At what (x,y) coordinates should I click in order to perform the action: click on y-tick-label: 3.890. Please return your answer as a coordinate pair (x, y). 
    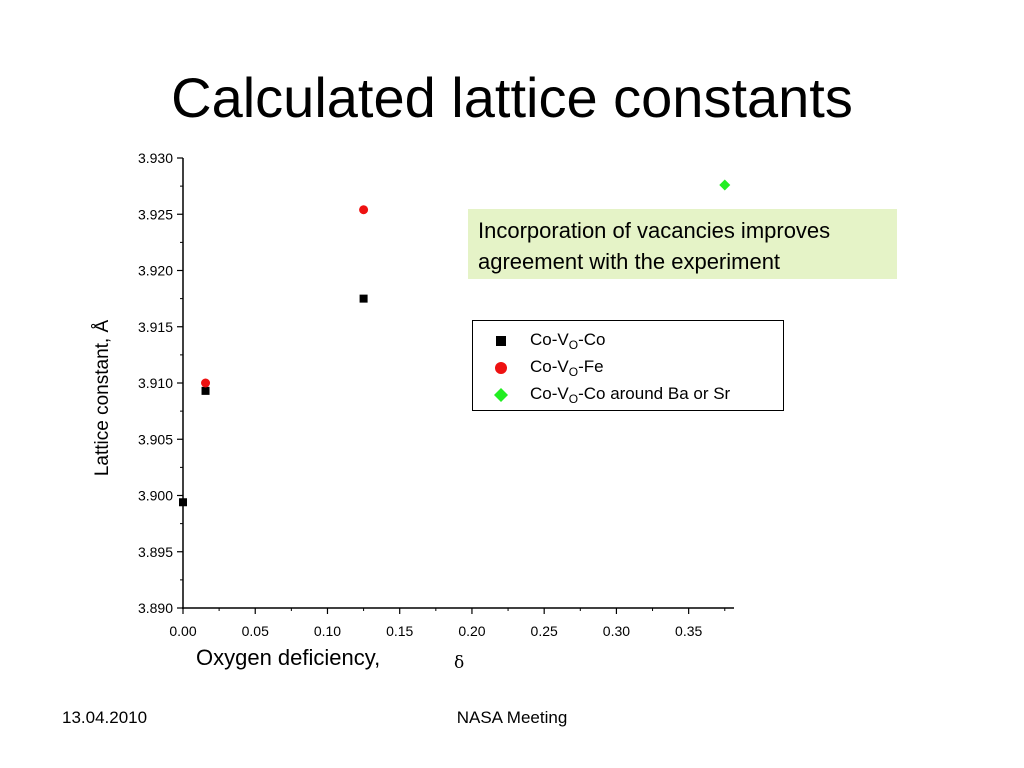
    Looking at the image, I should click on (155, 608).